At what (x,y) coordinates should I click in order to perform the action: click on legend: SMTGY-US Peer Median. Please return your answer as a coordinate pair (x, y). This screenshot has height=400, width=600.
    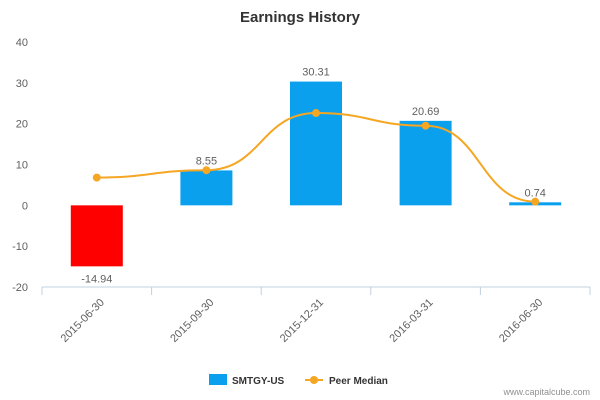
    Looking at the image, I should click on (298, 380).